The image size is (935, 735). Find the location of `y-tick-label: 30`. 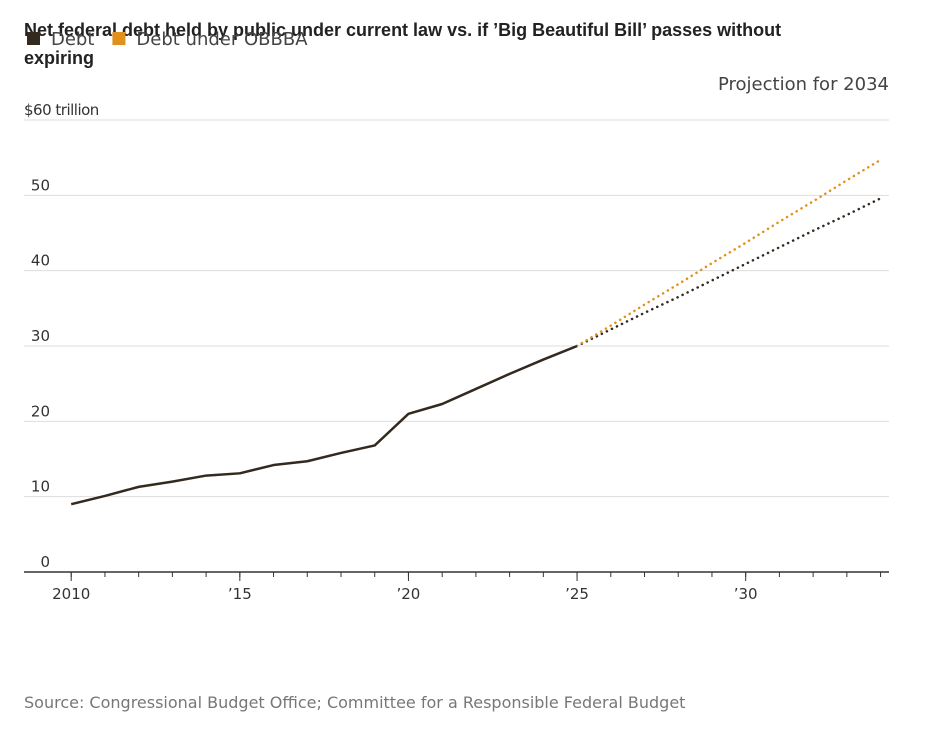

y-tick-label: 30 is located at coordinates (40, 336).